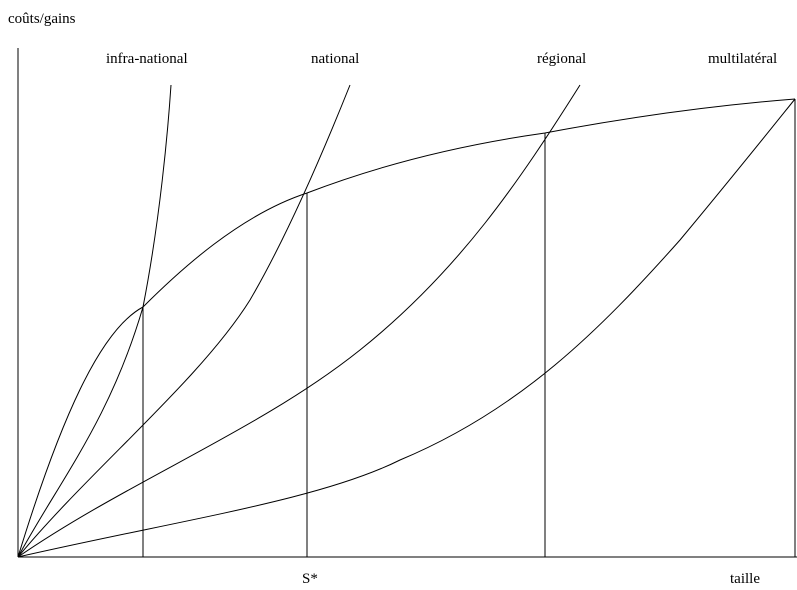 This screenshot has height=590, width=797. I want to click on curve-label-national: national, so click(335, 59).